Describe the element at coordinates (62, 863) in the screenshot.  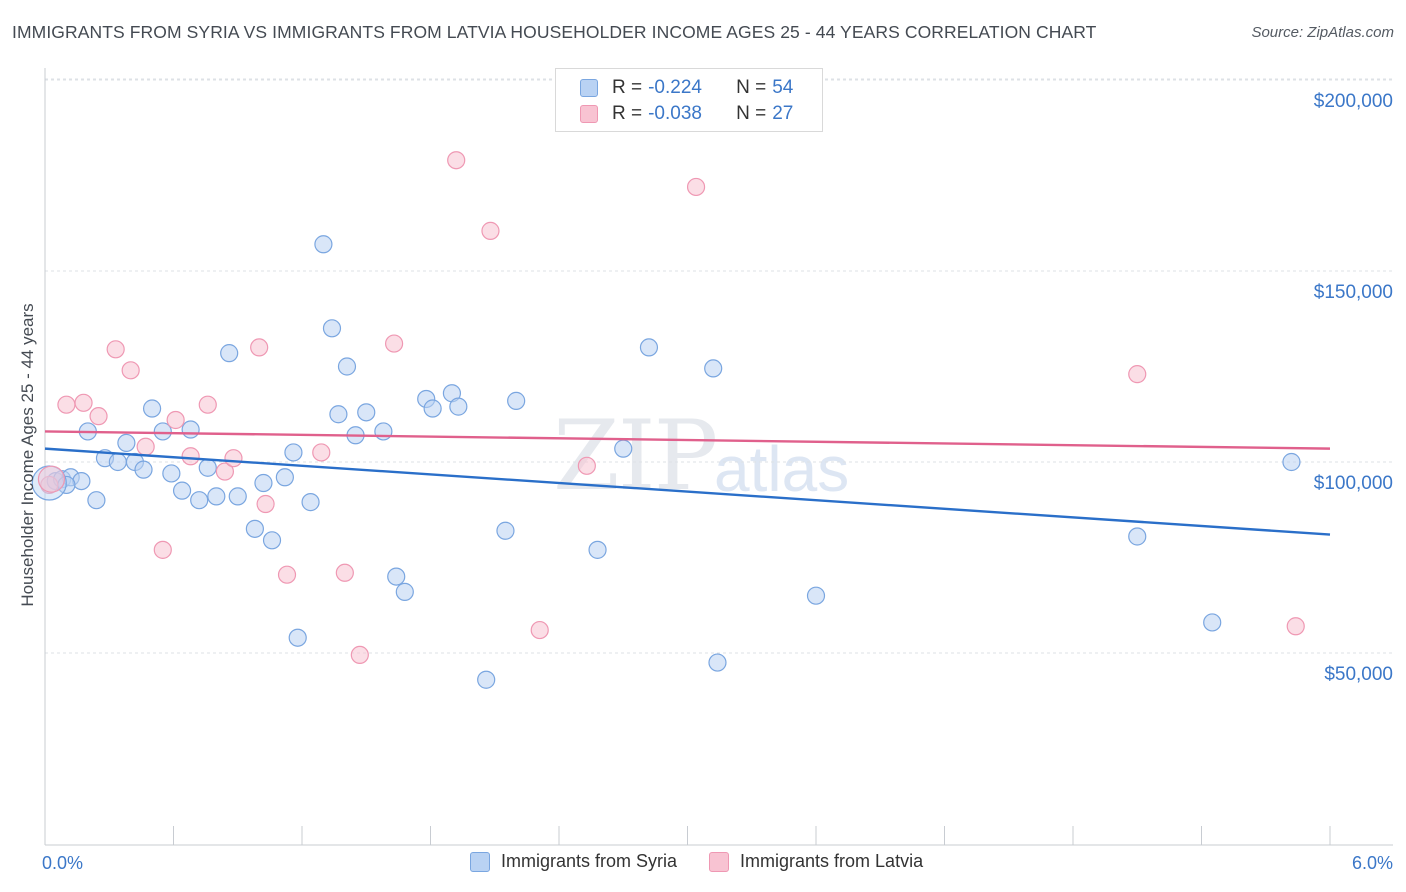
I see `x-tick-label: 0.0%` at that location.